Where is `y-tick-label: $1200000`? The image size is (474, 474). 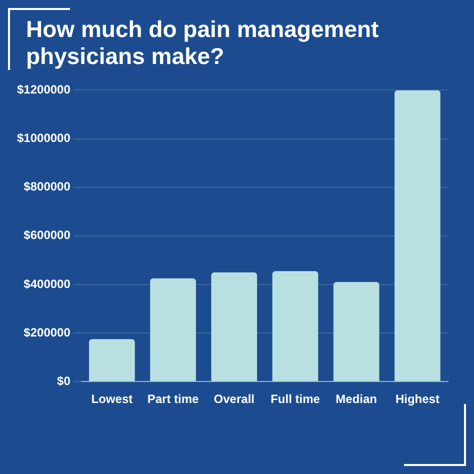
y-tick-label: $1200000 is located at coordinates (44, 89).